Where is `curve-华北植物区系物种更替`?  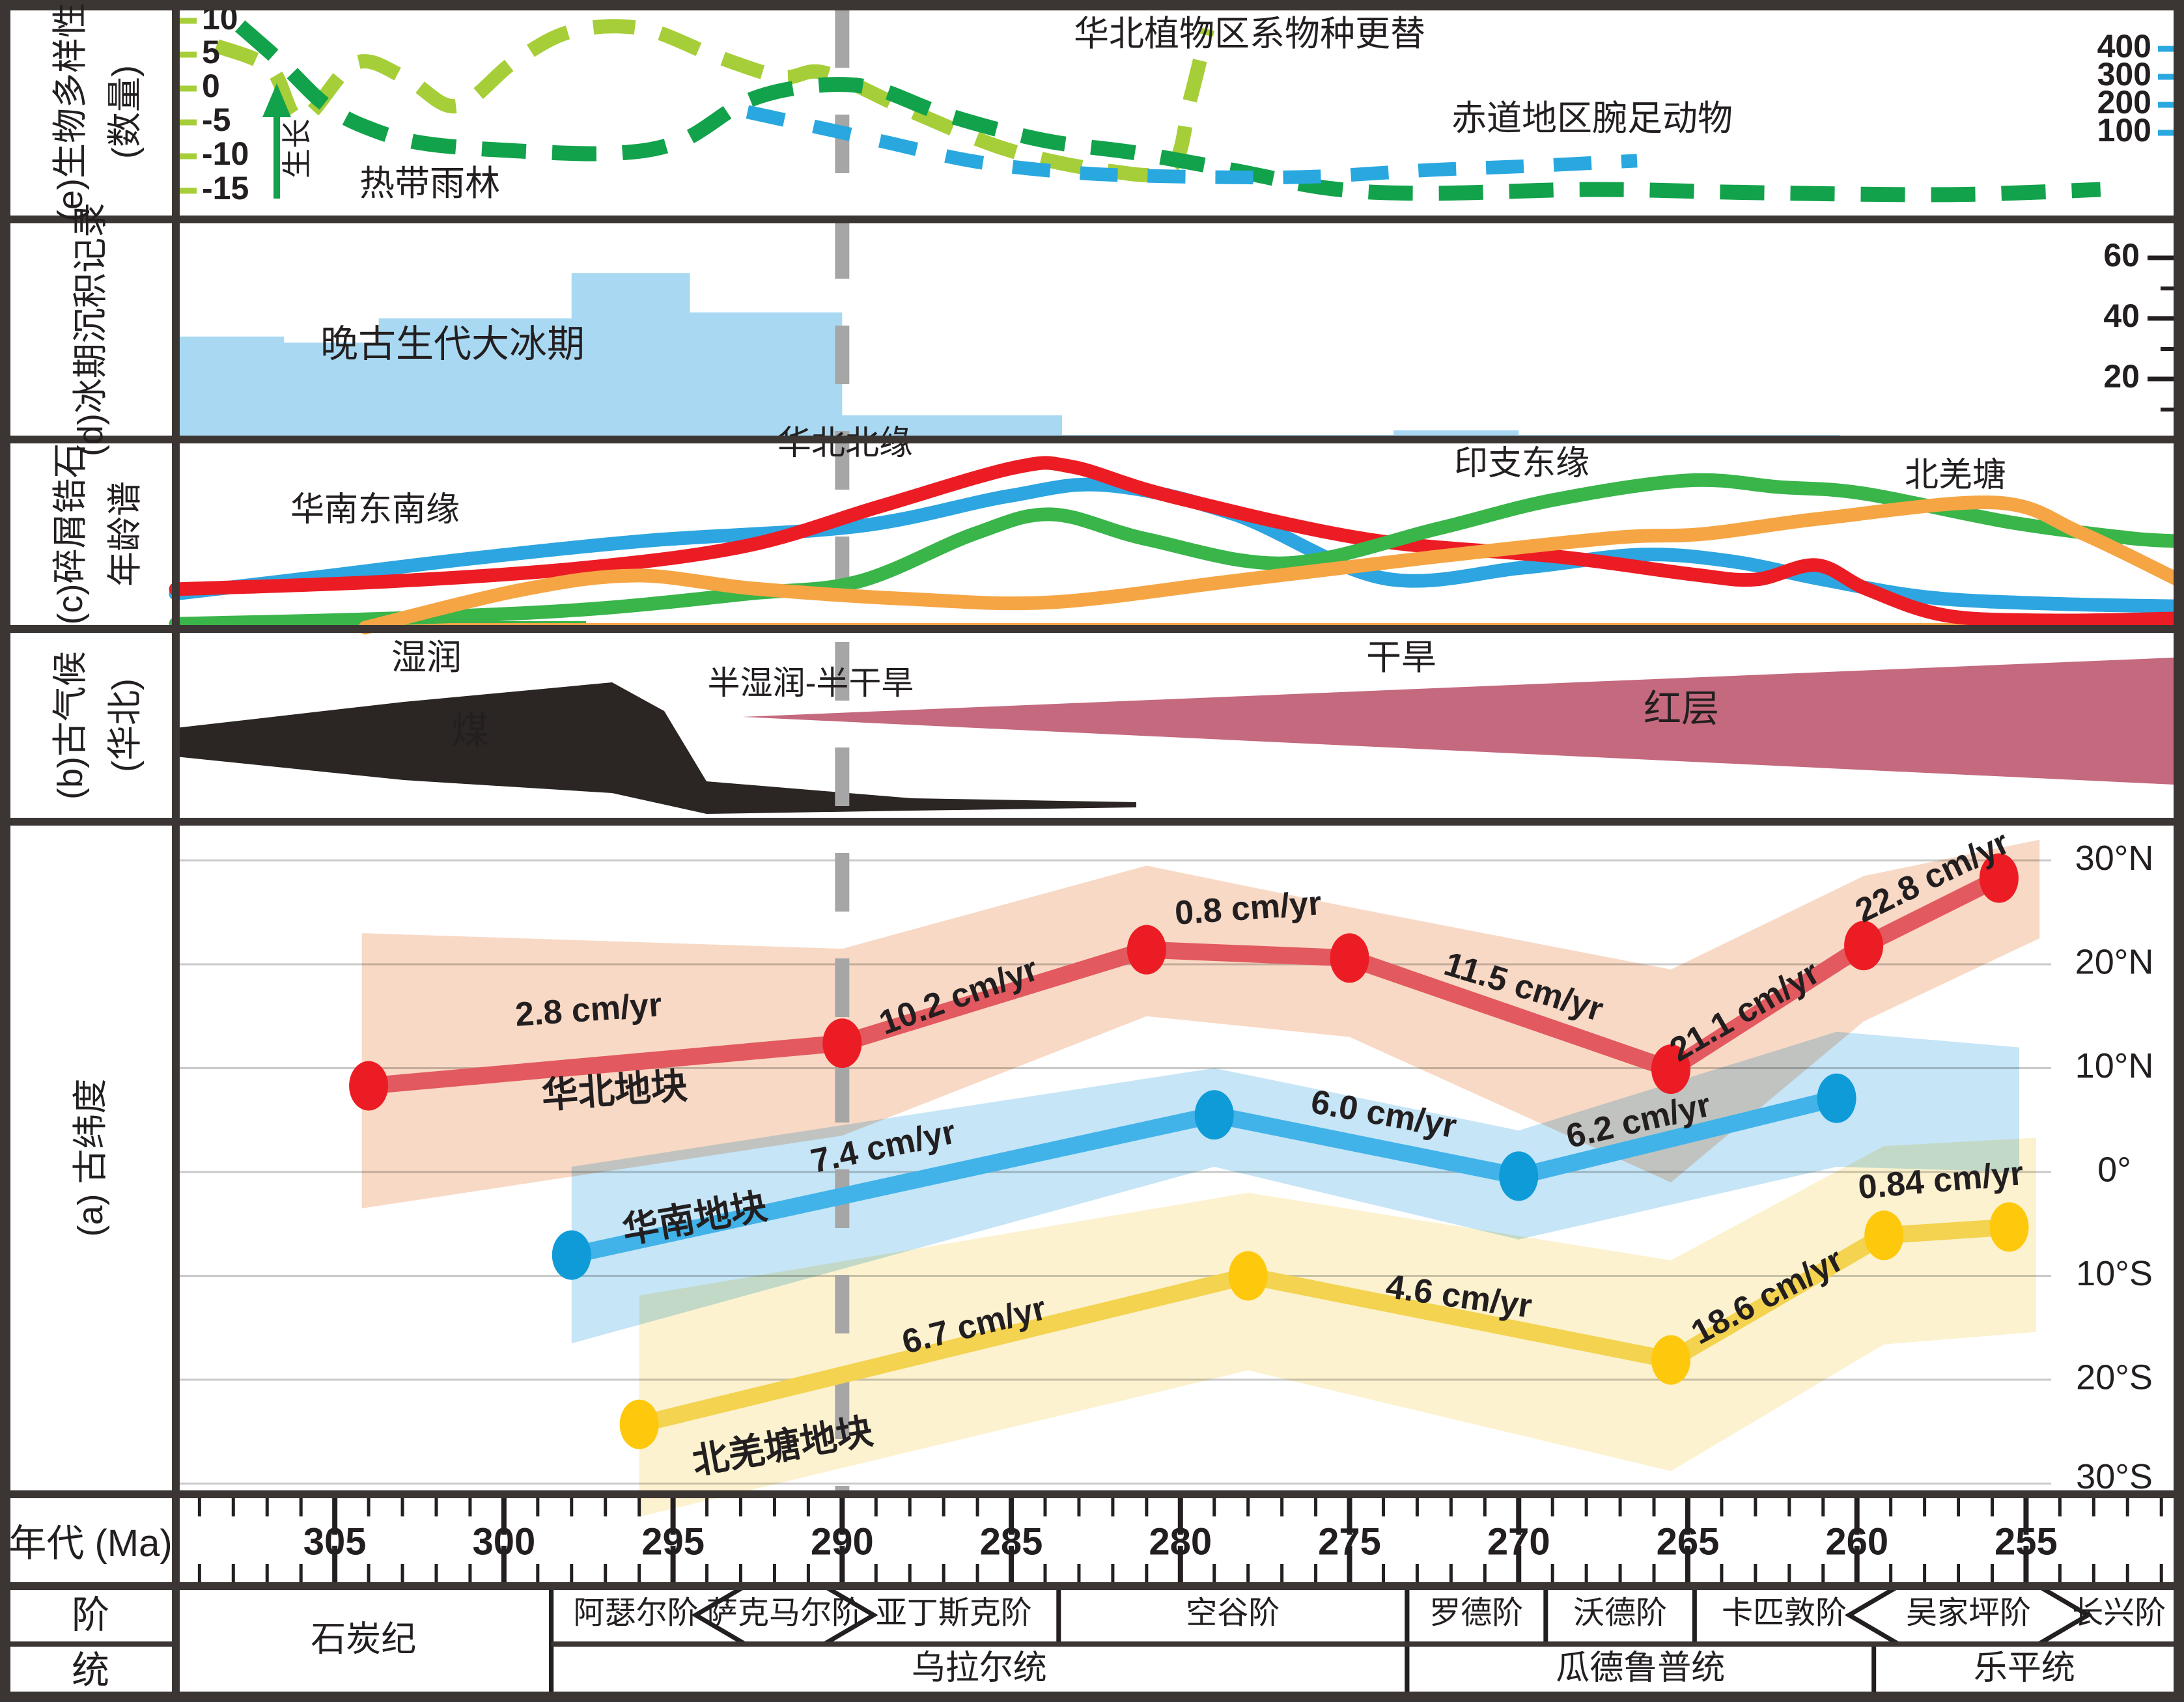
curve-华北植物区系物种更替 is located at coordinates (714, 101).